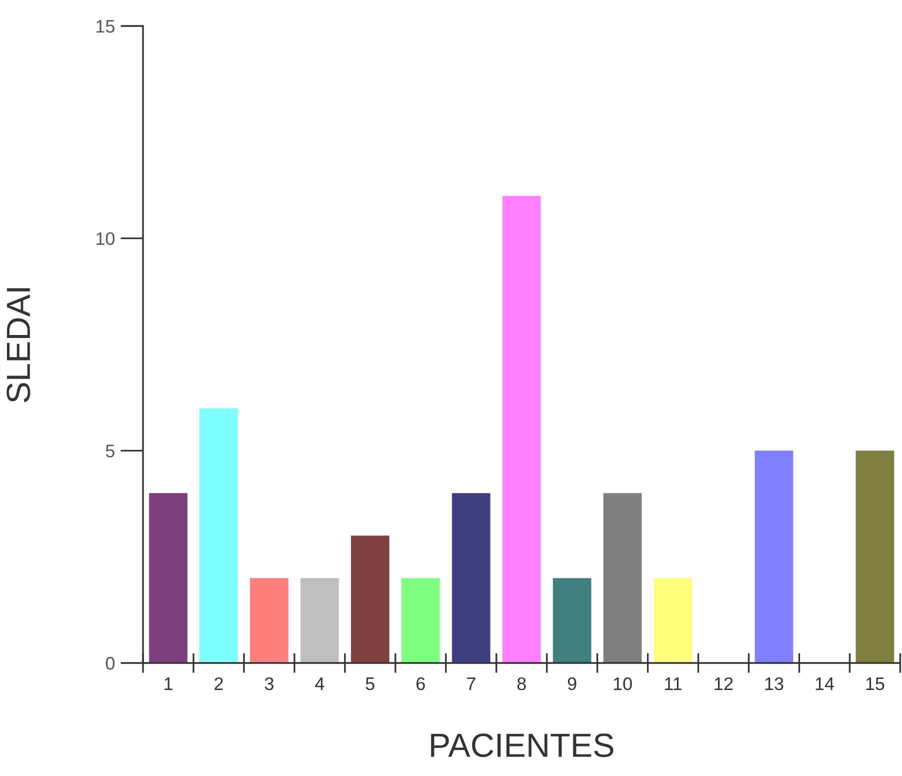 The height and width of the screenshot is (776, 902). What do you see at coordinates (105, 26) in the screenshot?
I see `y-tick-label: 15` at bounding box center [105, 26].